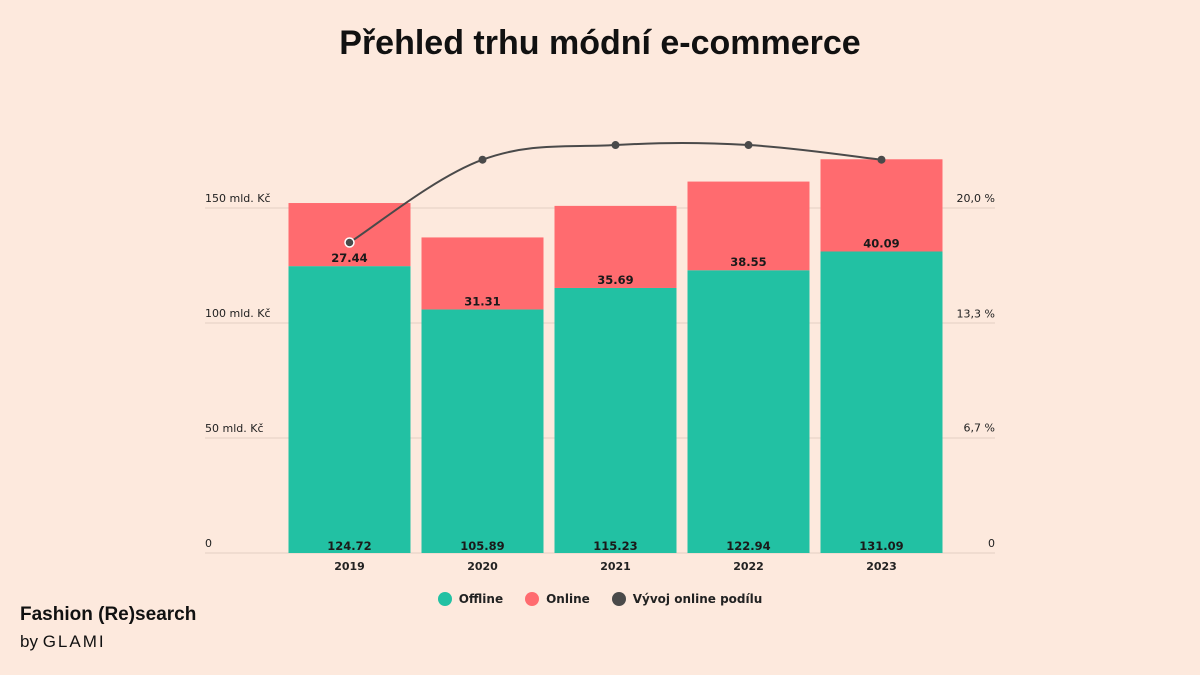 This screenshot has height=675, width=1200. What do you see at coordinates (234, 428) in the screenshot?
I see `left-tick-label-1: 50 mld. Kč` at bounding box center [234, 428].